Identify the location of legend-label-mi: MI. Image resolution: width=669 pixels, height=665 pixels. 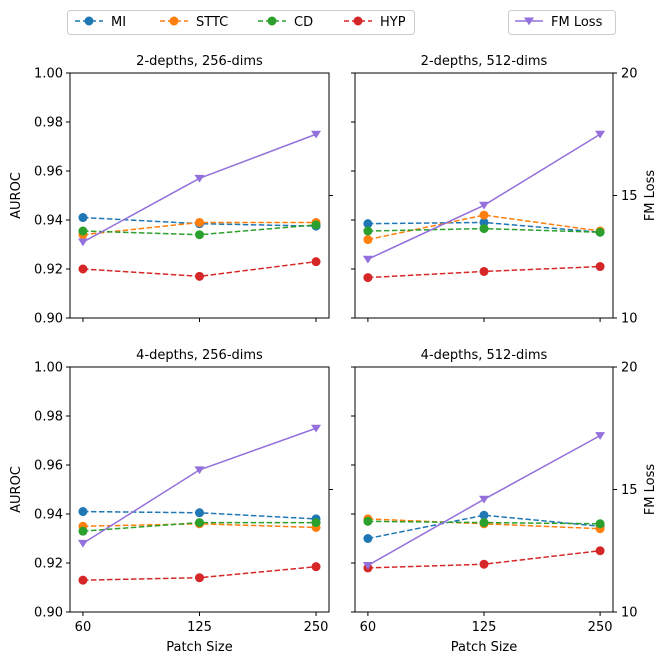
(118, 22).